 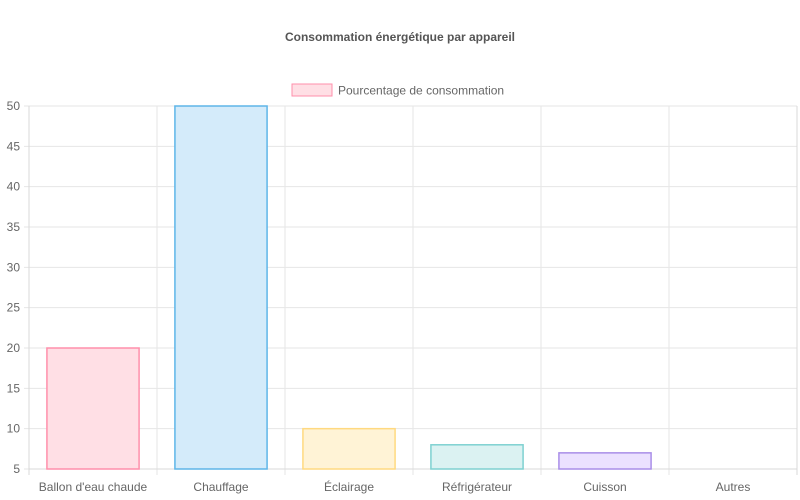 I want to click on x-tick-label: Réfrigérateur, so click(x=477, y=487).